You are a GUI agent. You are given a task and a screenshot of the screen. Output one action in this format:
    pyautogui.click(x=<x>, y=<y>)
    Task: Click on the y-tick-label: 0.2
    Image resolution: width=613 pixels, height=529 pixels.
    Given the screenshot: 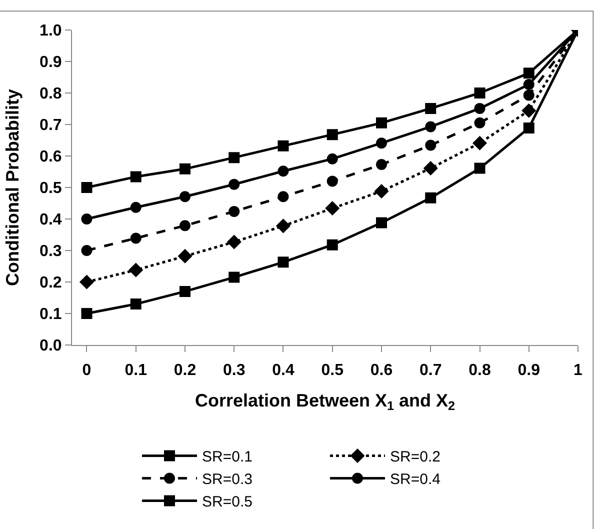 What is the action you would take?
    pyautogui.click(x=51, y=283)
    